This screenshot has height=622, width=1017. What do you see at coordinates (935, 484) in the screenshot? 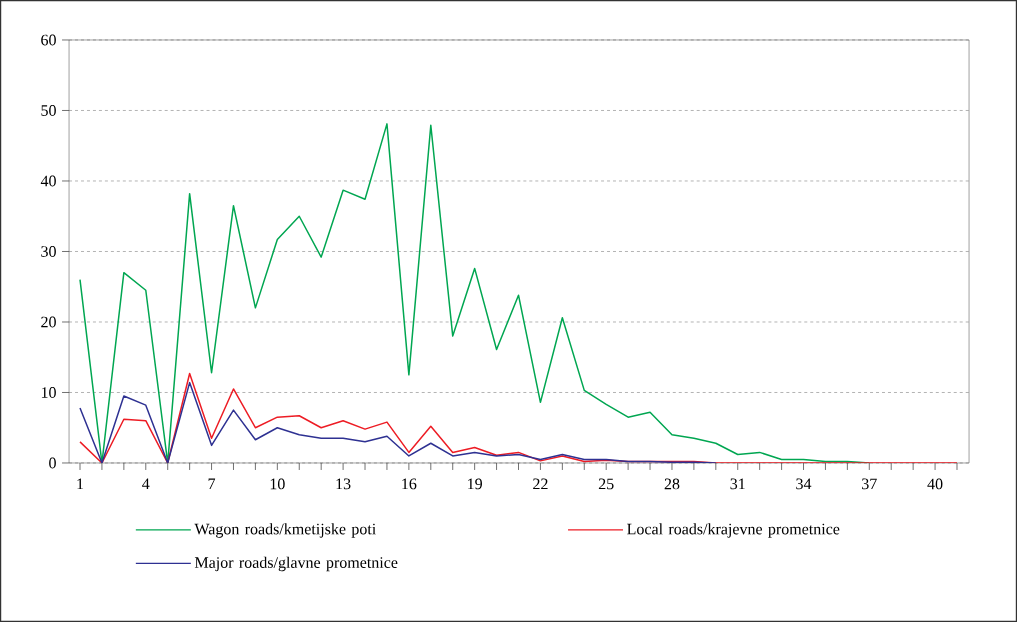
I see `x-tick-label: 40` at bounding box center [935, 484].